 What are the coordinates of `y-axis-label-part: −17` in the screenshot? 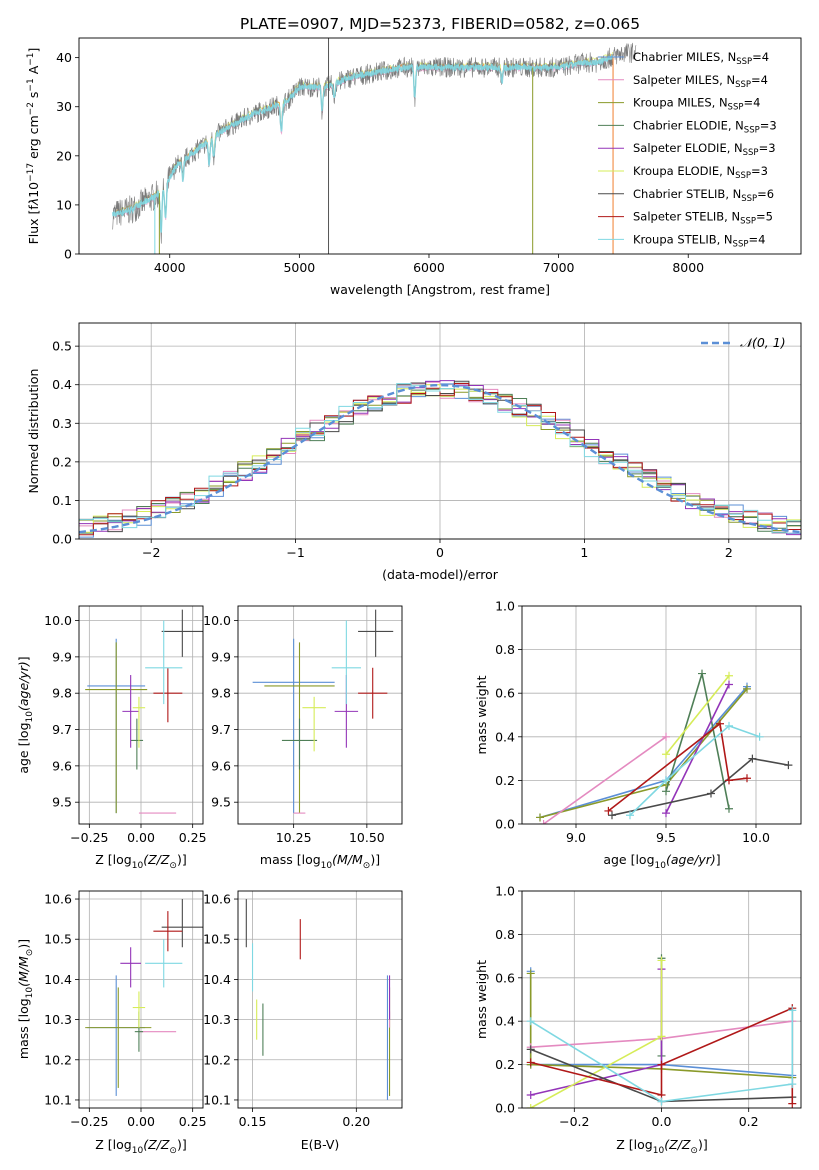 It's located at (31, 172).